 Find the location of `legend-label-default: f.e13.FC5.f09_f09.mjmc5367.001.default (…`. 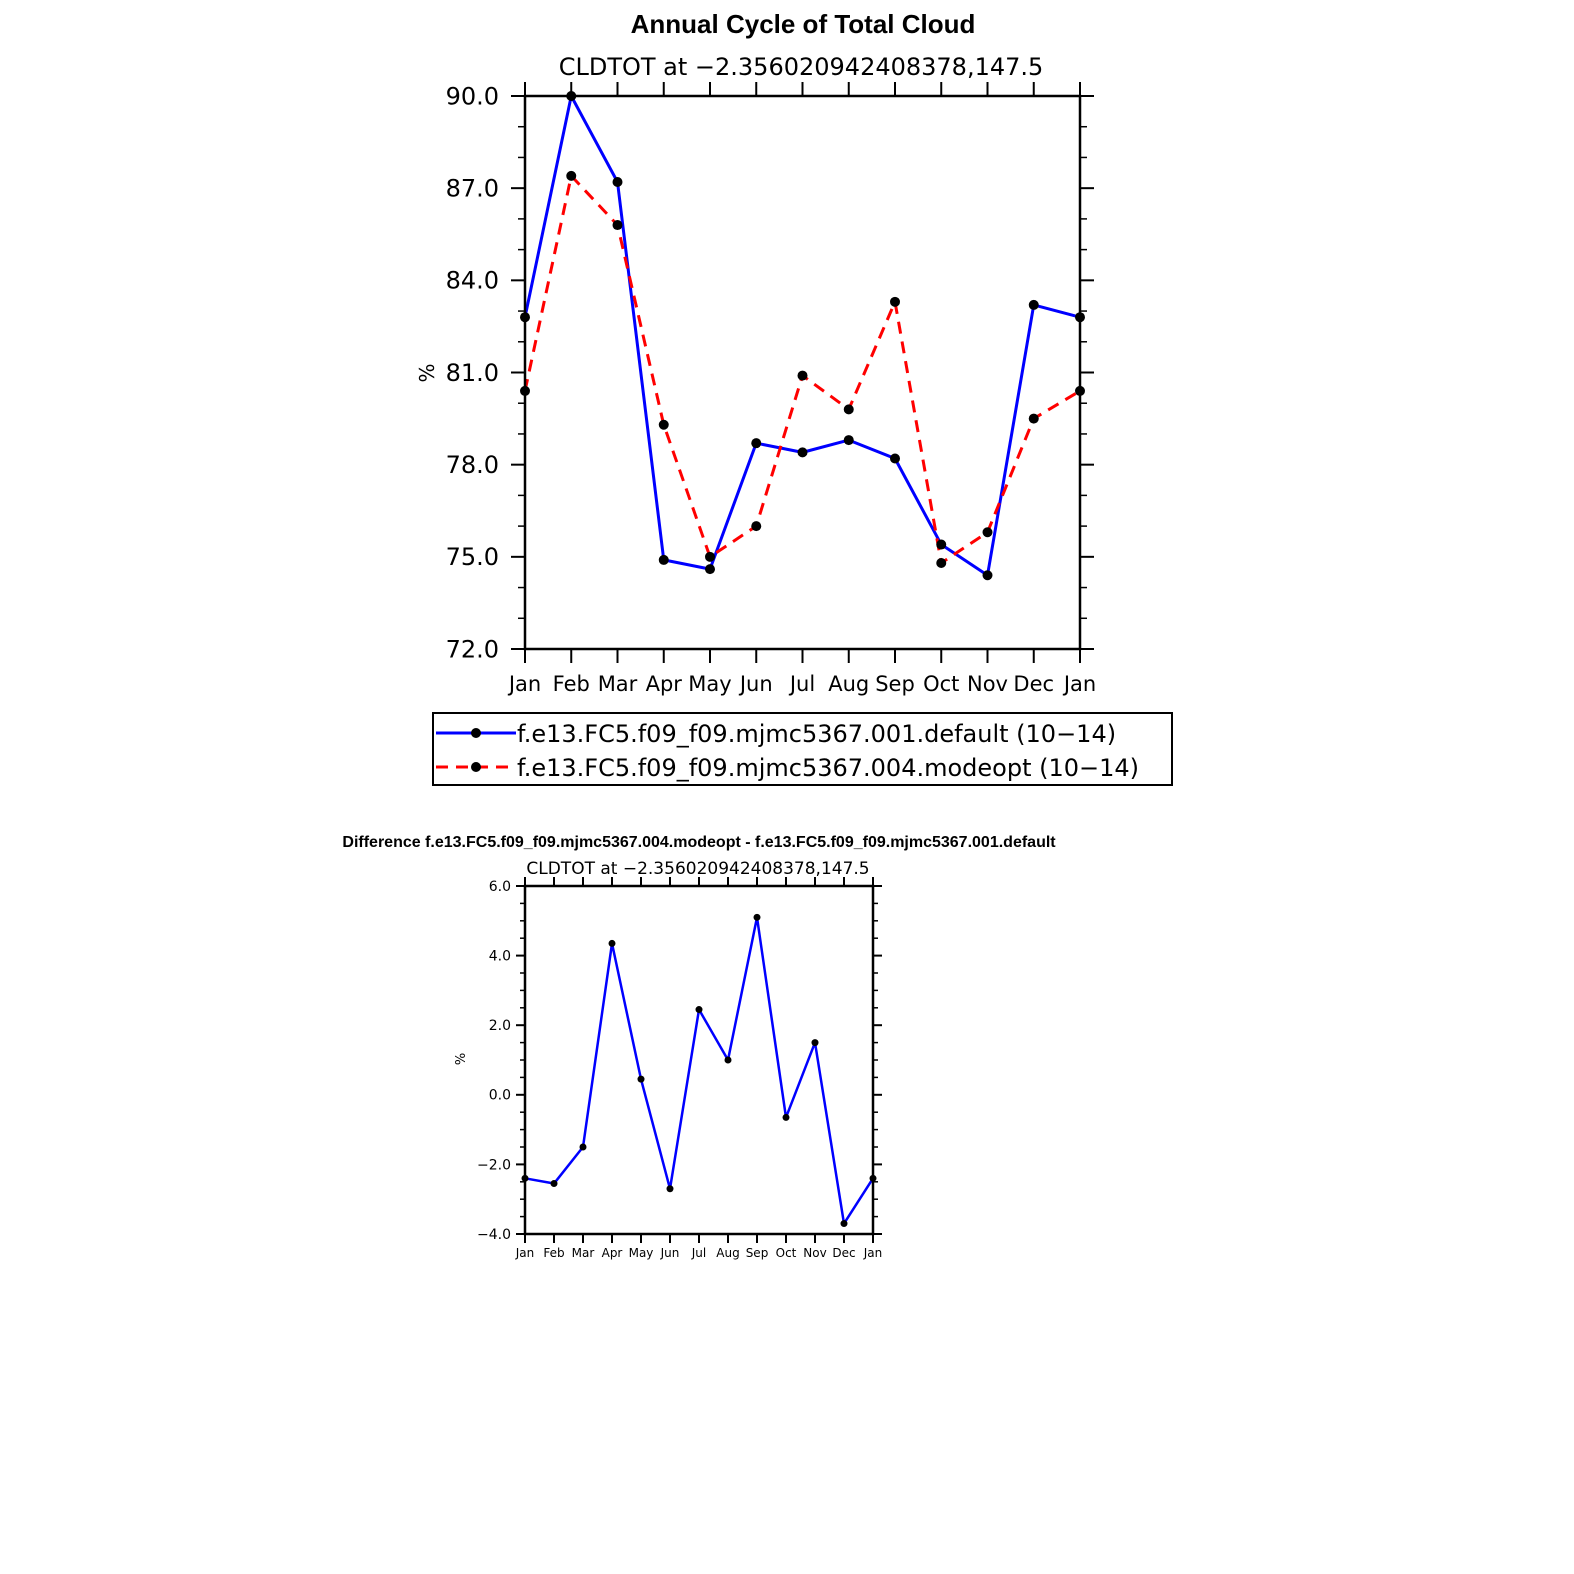

legend-label-default: f.e13.FC5.f09_f09.mjmc5367.001.default (… is located at coordinates (816, 734).